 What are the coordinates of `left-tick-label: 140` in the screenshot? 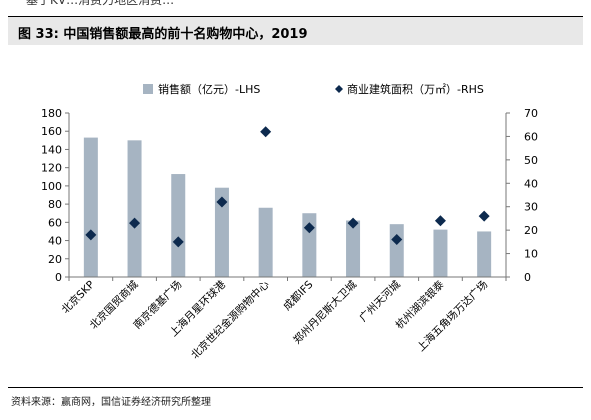 It's located at (51, 149).